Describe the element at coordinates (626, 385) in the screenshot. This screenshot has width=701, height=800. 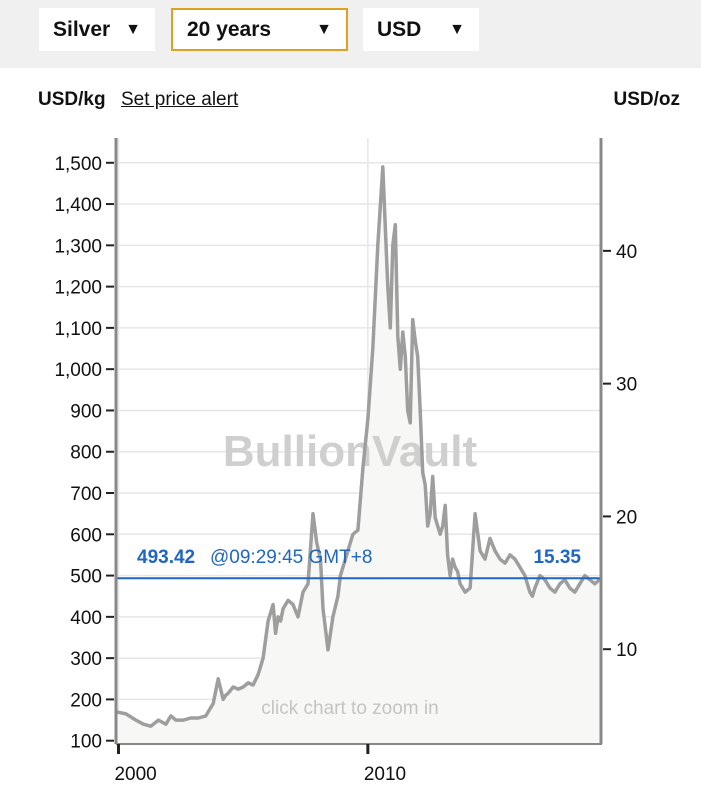
I see `y2-tick-label: 30` at that location.